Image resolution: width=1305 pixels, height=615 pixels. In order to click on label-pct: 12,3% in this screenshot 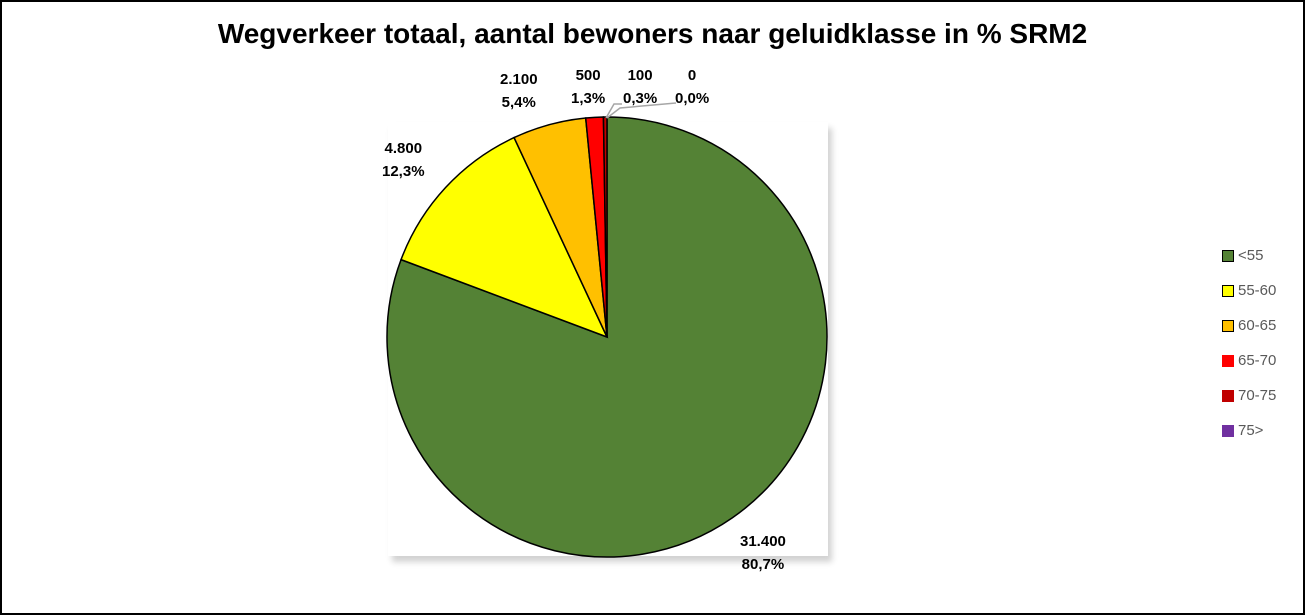, I will do `click(403, 171)`.